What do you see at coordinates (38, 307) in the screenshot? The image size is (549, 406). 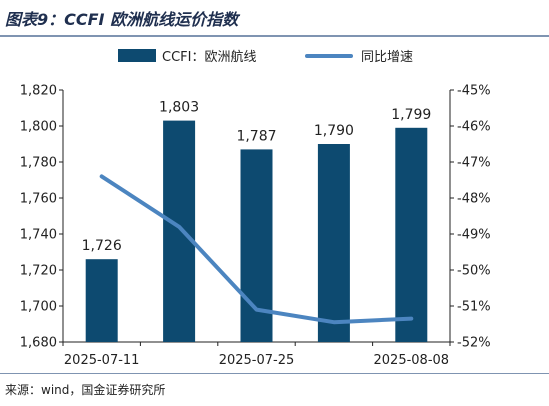 I see `y-left-tick-label: 1,700` at bounding box center [38, 307].